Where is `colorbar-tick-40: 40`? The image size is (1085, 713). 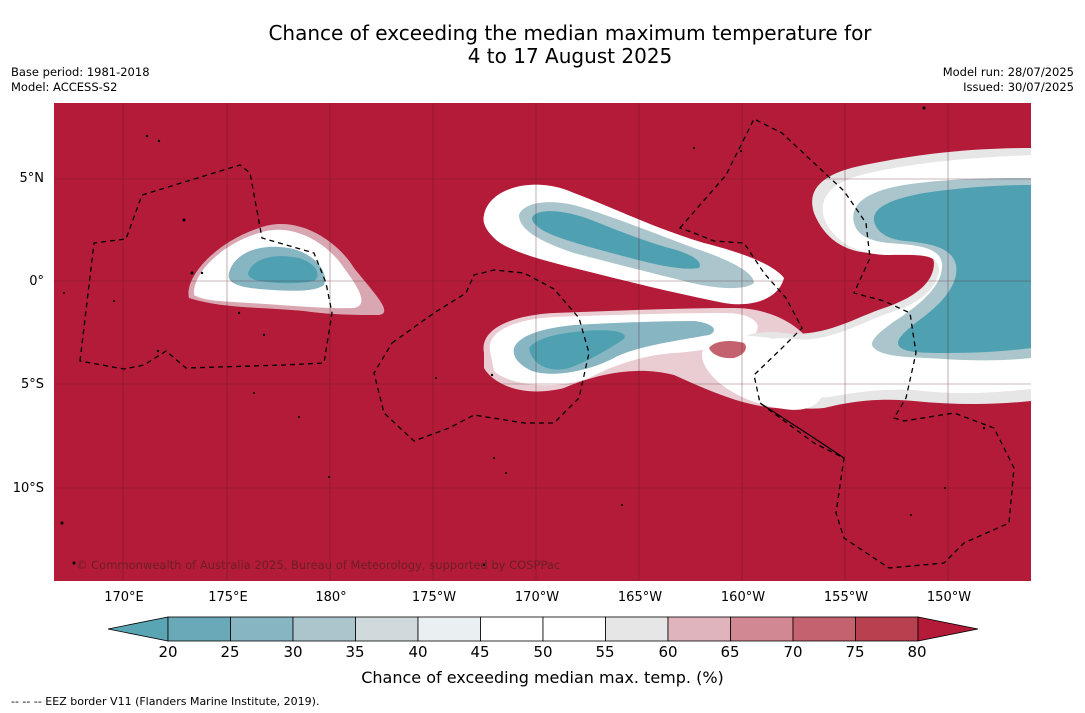
colorbar-tick-40: 40 is located at coordinates (418, 652).